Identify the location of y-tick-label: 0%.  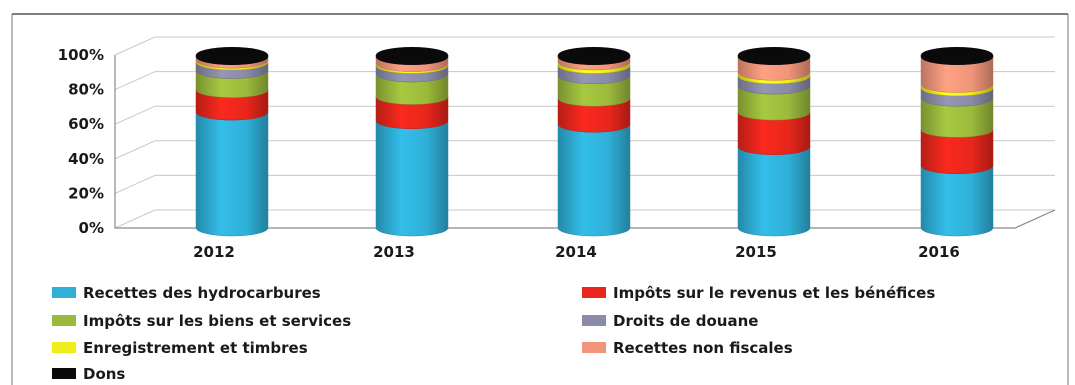
(91, 228).